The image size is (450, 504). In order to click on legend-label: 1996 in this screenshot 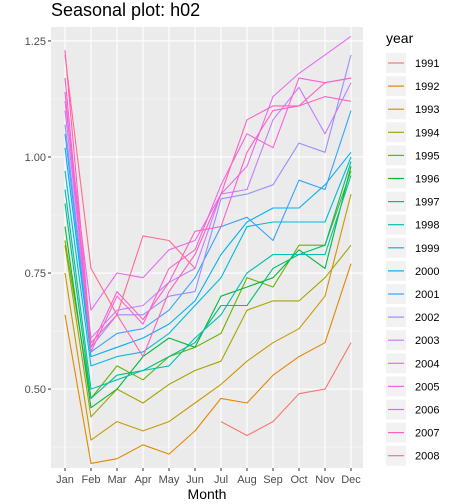, I will do `click(427, 180)`.